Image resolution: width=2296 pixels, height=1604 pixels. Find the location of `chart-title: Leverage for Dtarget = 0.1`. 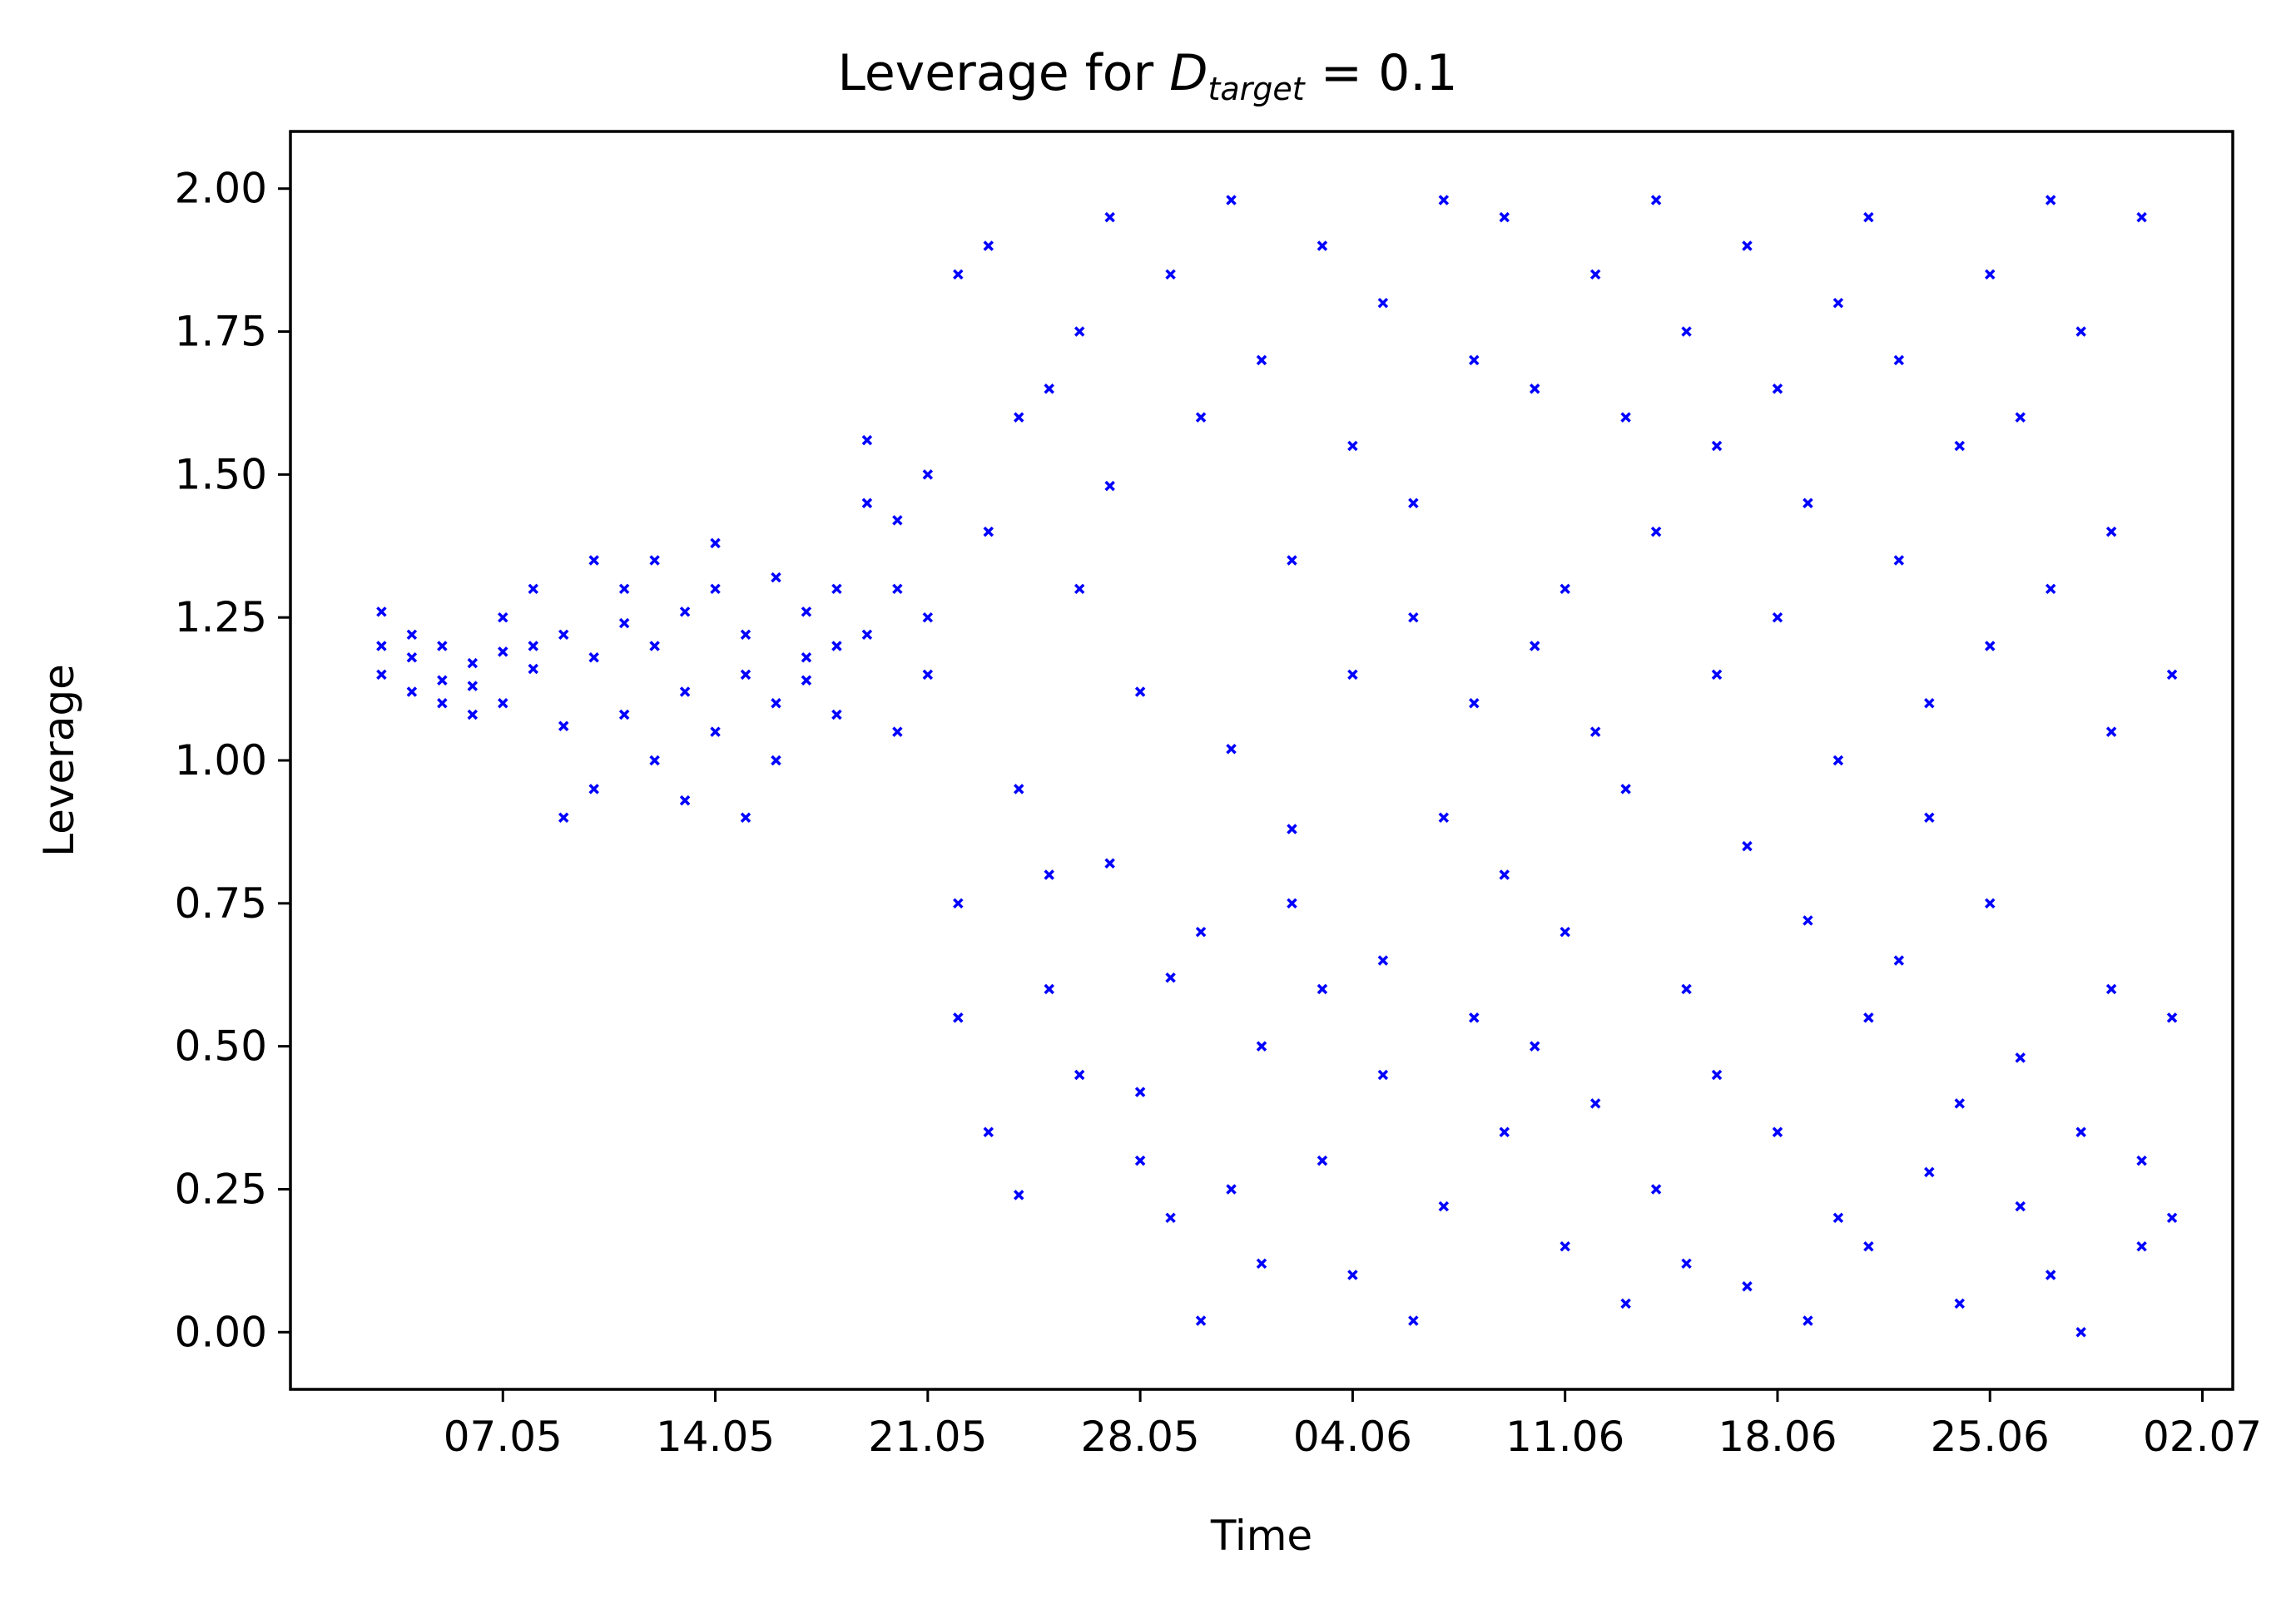

chart-title: Leverage for Dtarget = 0.1 is located at coordinates (1147, 75).